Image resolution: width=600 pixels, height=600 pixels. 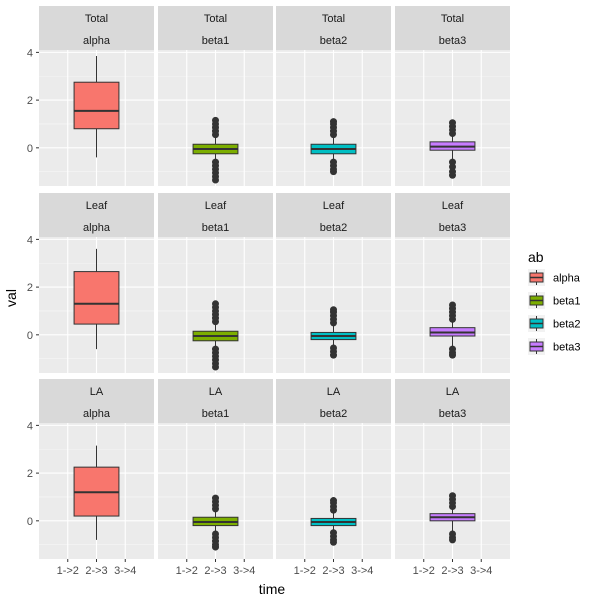 I want to click on legend-label: alpha, so click(x=567, y=279).